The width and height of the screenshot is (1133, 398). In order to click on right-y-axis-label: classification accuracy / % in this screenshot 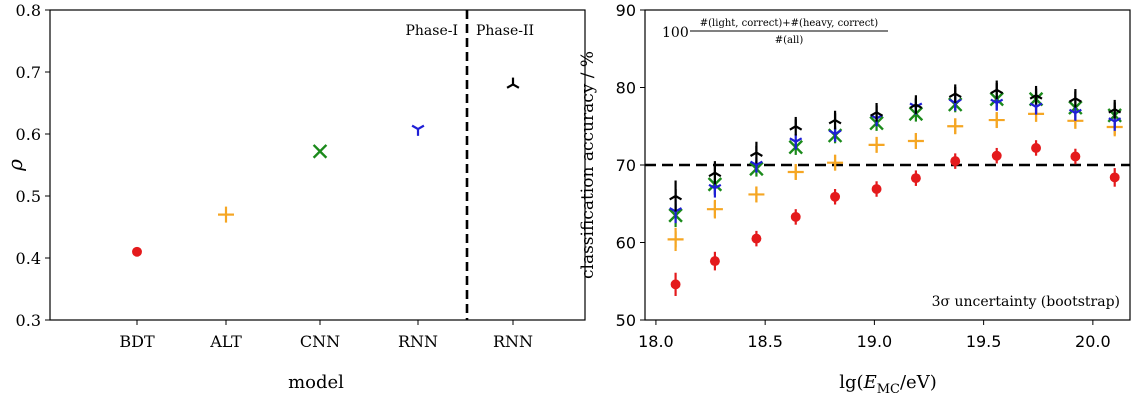, I will do `click(588, 165)`.